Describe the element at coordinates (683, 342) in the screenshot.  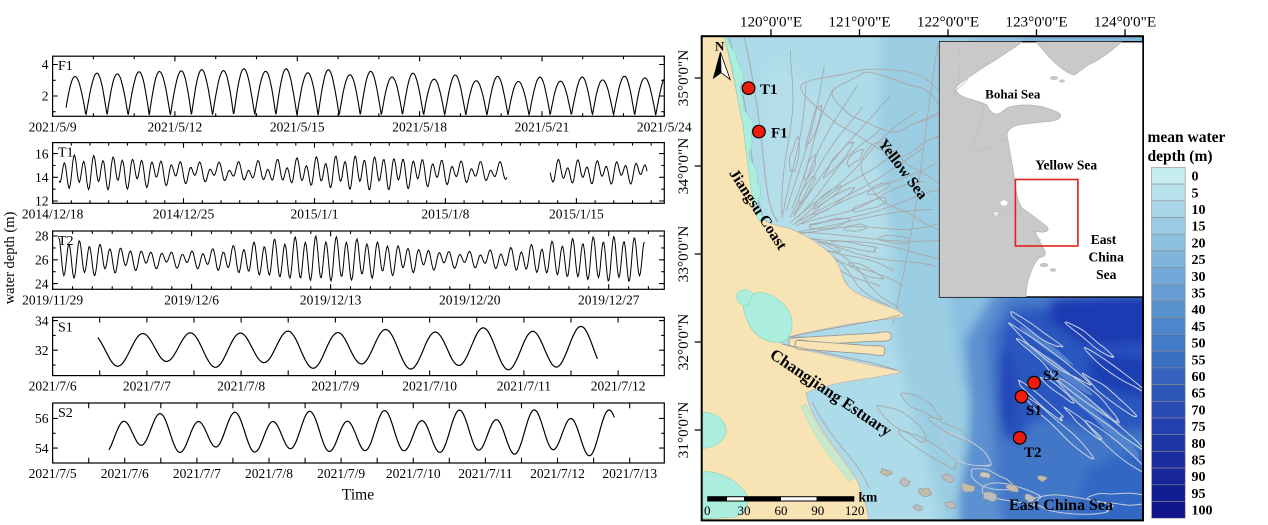
I see `svg-text: 32°0'0"N` at that location.